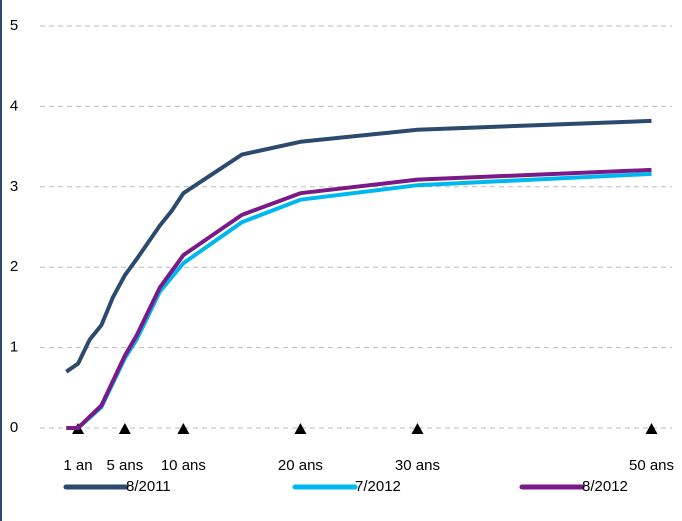 The width and height of the screenshot is (682, 521). What do you see at coordinates (378, 486) in the screenshot?
I see `legend-label: 7/2012` at bounding box center [378, 486].